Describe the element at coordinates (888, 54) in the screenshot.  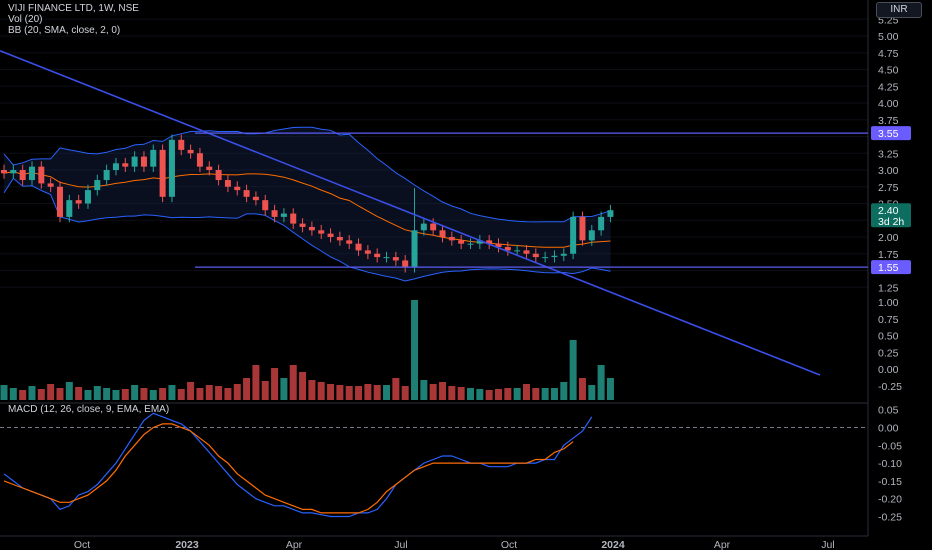
I see `price-tick-label: 4.75` at that location.